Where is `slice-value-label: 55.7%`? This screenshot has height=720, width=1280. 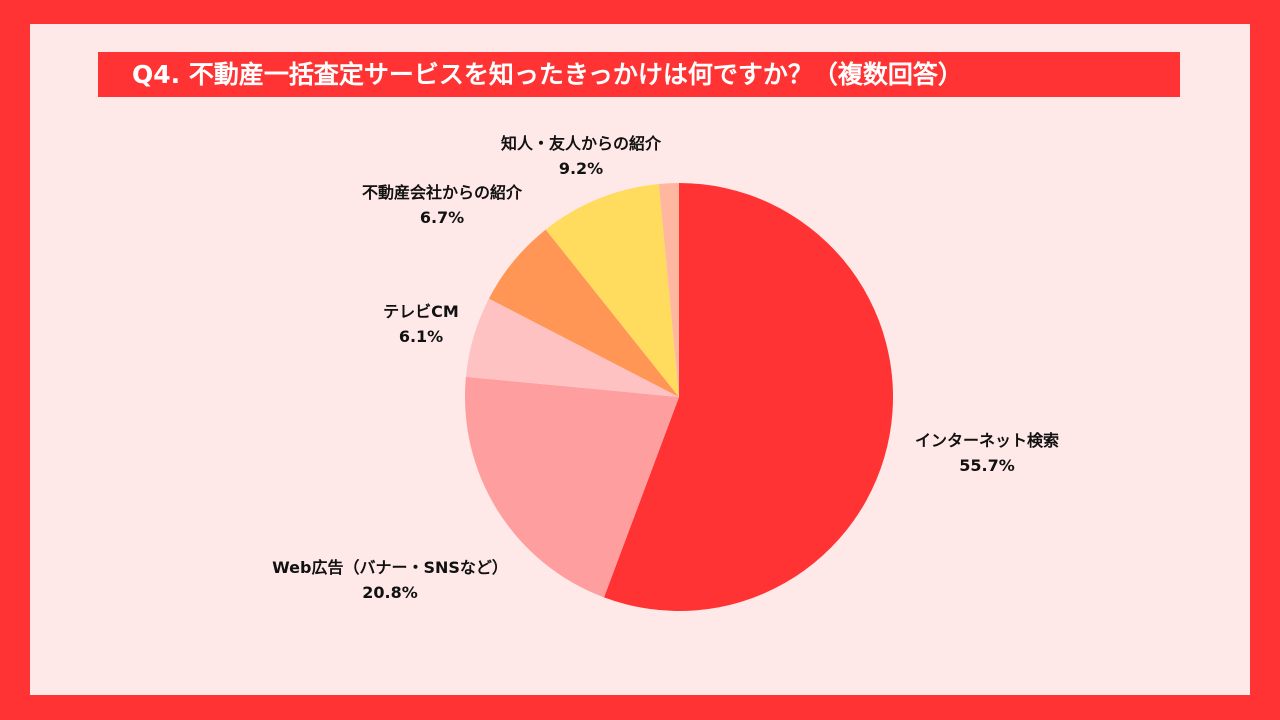 slice-value-label: 55.7% is located at coordinates (987, 465).